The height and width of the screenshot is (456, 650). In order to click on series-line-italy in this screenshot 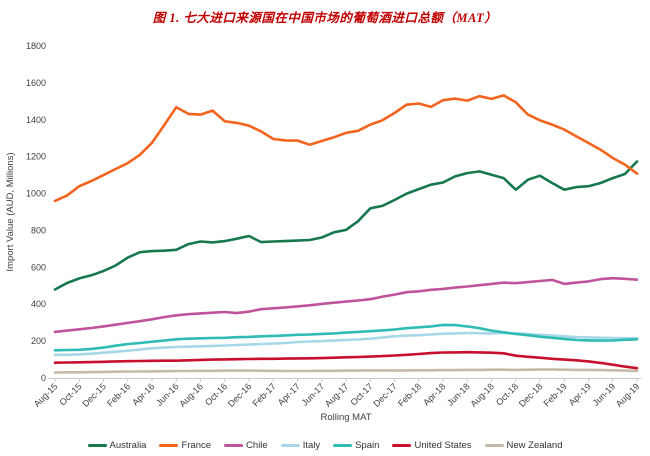, I will do `click(346, 344)`.